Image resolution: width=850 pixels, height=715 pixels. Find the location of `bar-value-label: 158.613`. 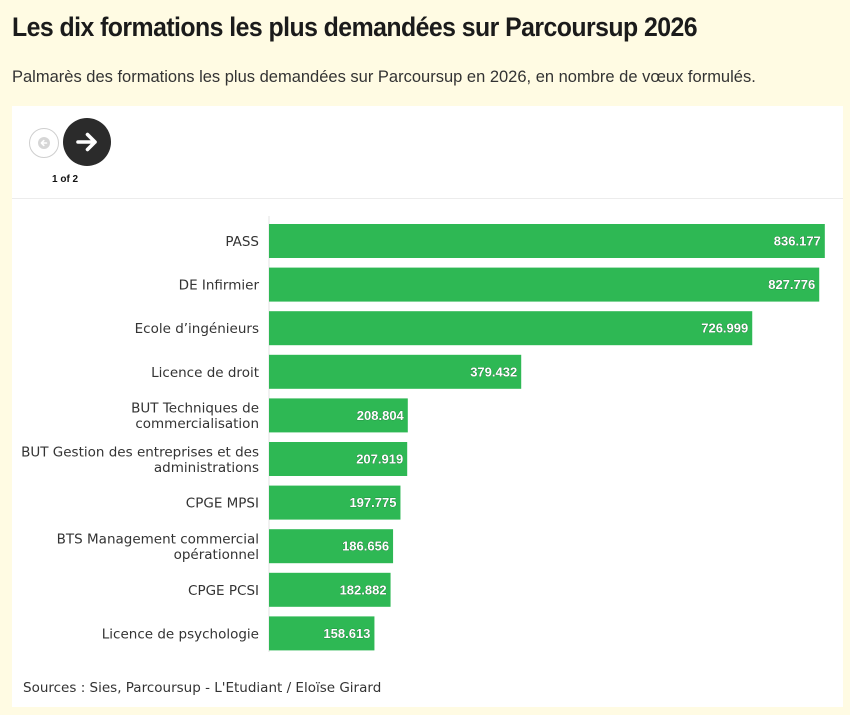

bar-value-label: 158.613 is located at coordinates (346, 633).